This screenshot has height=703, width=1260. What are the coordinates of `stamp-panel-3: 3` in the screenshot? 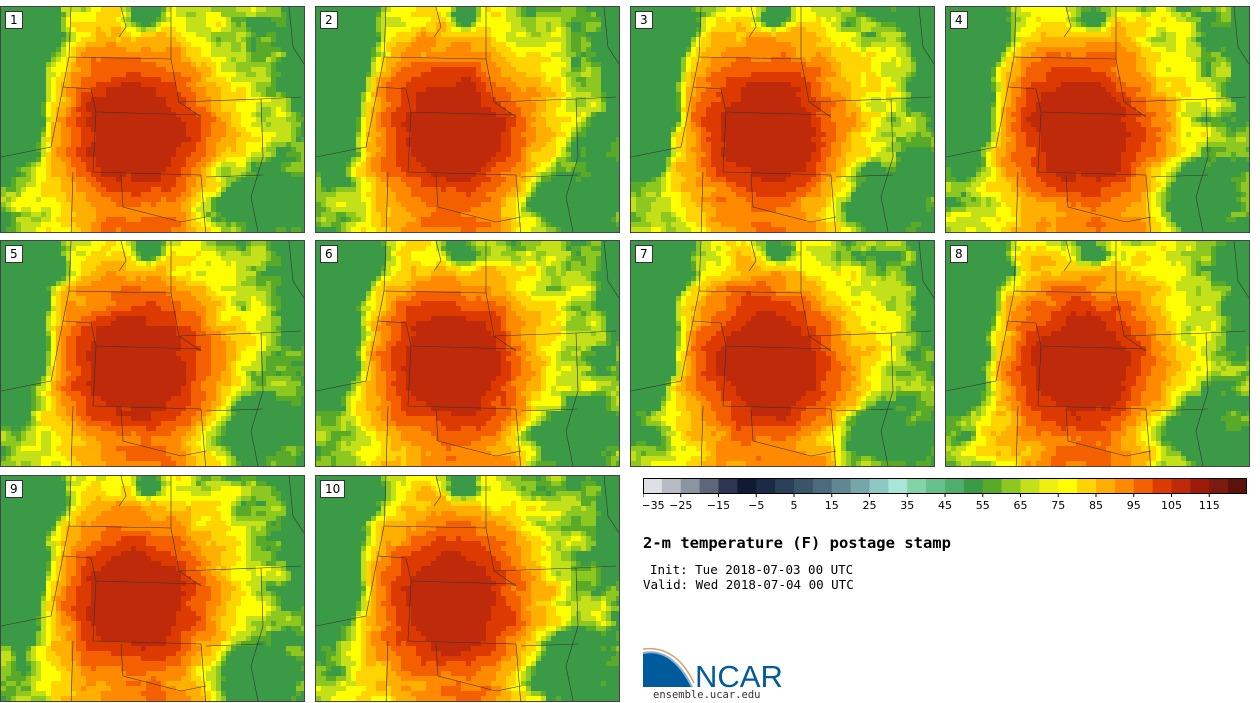 It's located at (782, 119).